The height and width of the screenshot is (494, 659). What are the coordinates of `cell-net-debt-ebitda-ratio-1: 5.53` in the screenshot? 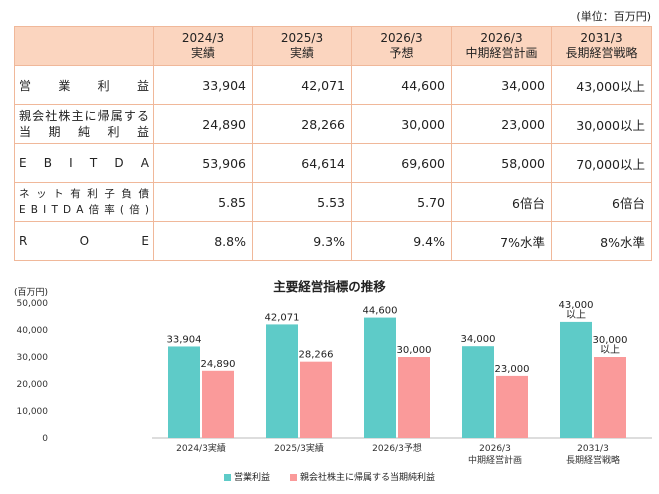 It's located at (302, 202).